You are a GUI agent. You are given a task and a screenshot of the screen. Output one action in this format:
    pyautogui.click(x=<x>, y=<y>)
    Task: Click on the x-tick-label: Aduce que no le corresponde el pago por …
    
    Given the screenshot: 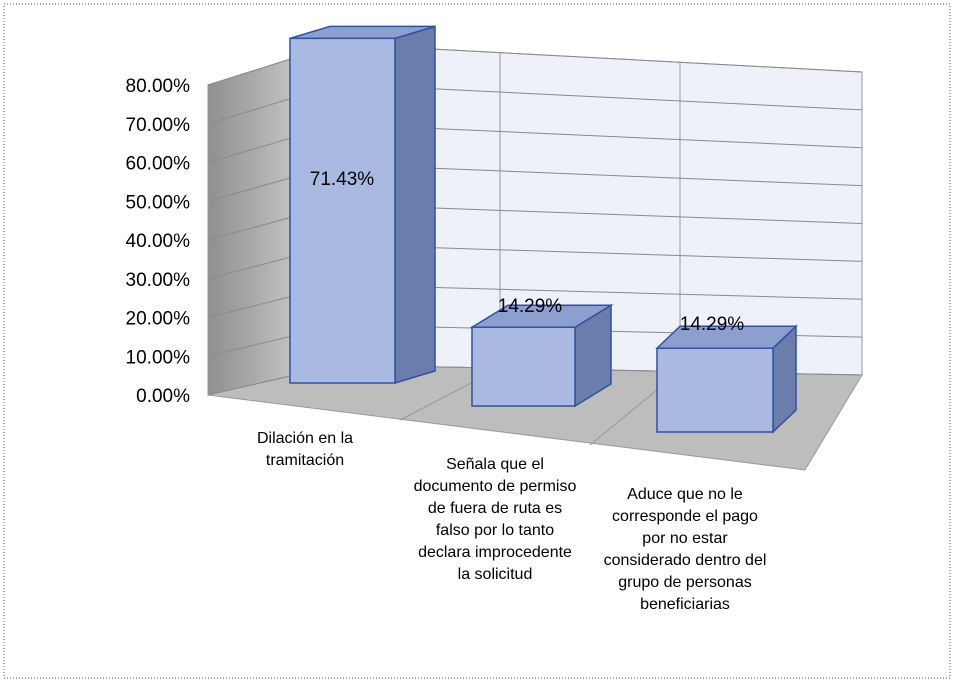 What is the action you would take?
    pyautogui.click(x=685, y=549)
    